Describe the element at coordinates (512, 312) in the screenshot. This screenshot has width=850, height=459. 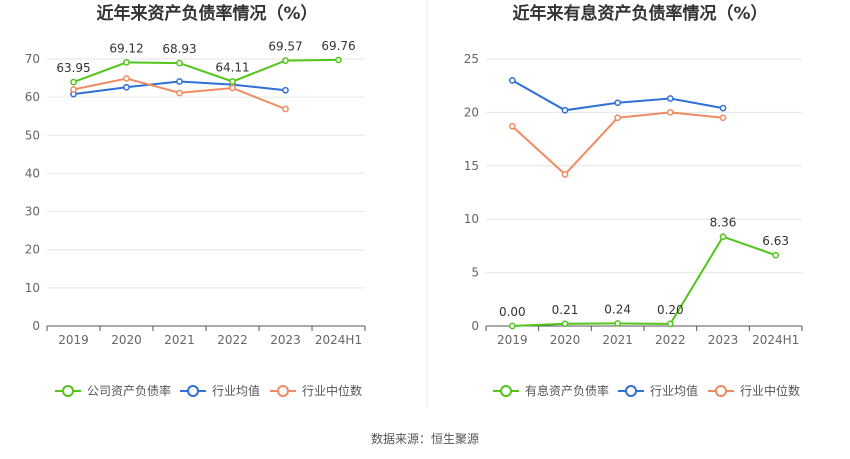
I see `data-label: 0.00` at that location.